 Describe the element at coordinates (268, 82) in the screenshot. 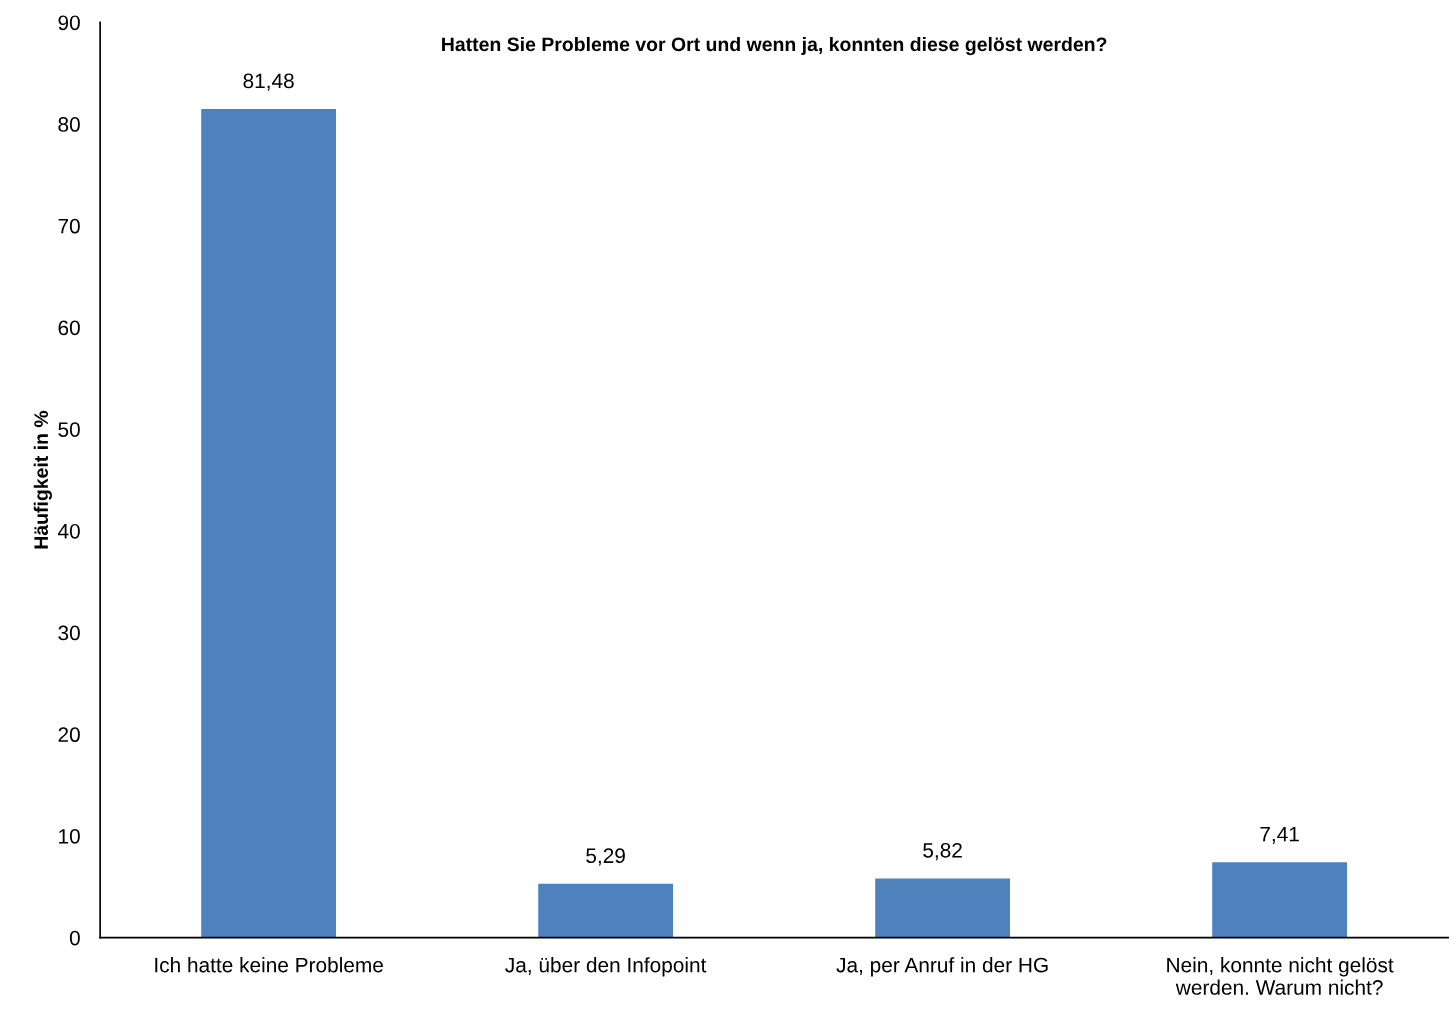

I see `data-label: 81,48` at that location.